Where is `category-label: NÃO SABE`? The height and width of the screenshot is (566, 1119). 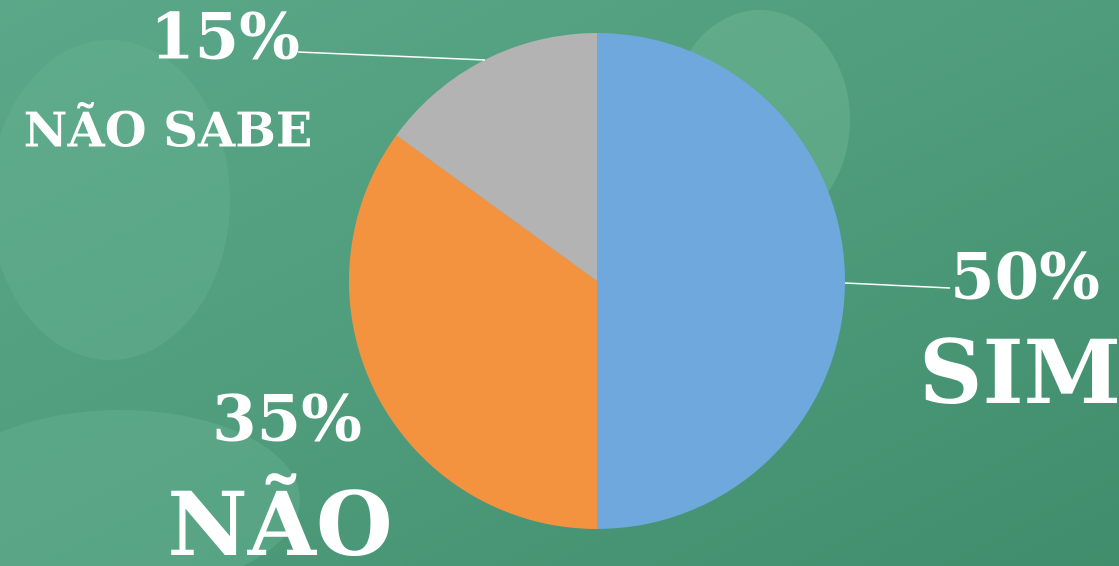 category-label: NÃO SABE is located at coordinates (168, 130).